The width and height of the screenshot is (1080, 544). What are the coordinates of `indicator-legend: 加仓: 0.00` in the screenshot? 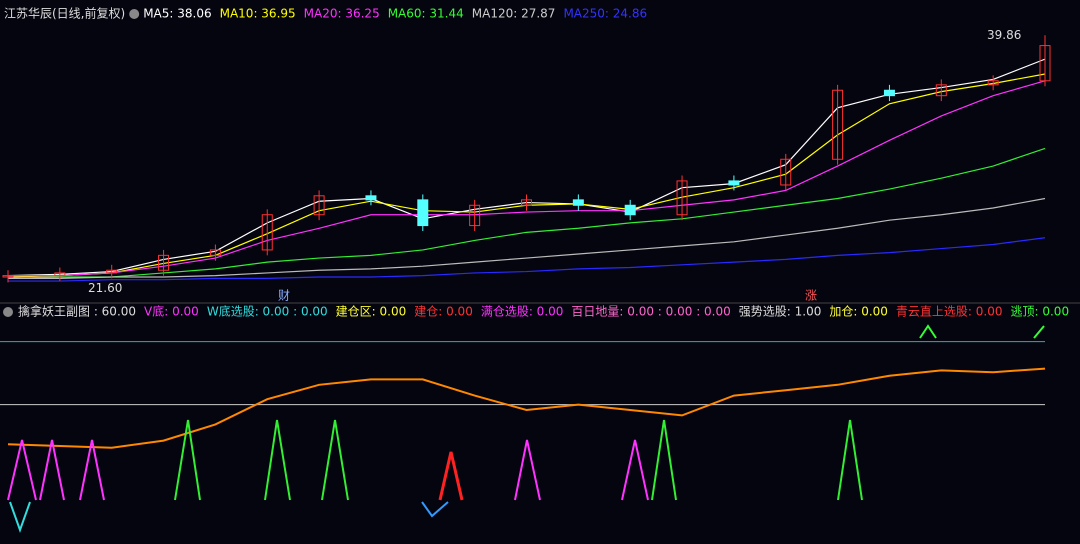 It's located at (858, 312).